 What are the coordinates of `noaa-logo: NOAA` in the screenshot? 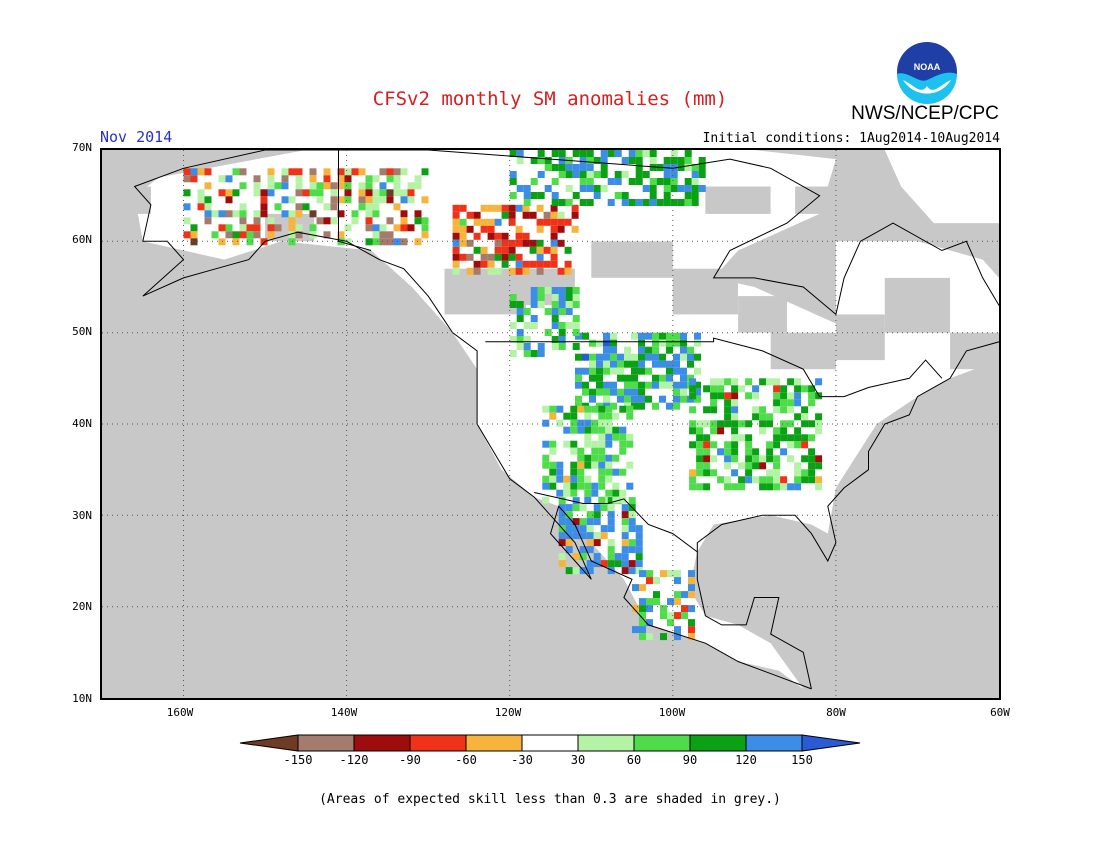 It's located at (927, 73).